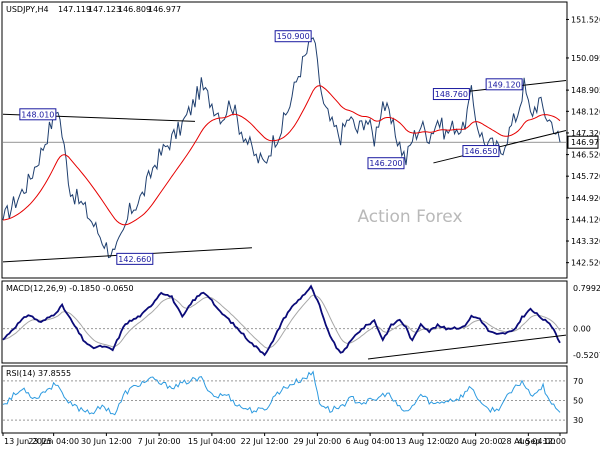 This screenshot has width=600, height=450. Describe the element at coordinates (164, 9) in the screenshot. I see `ohlc-close: 146.977` at that location.